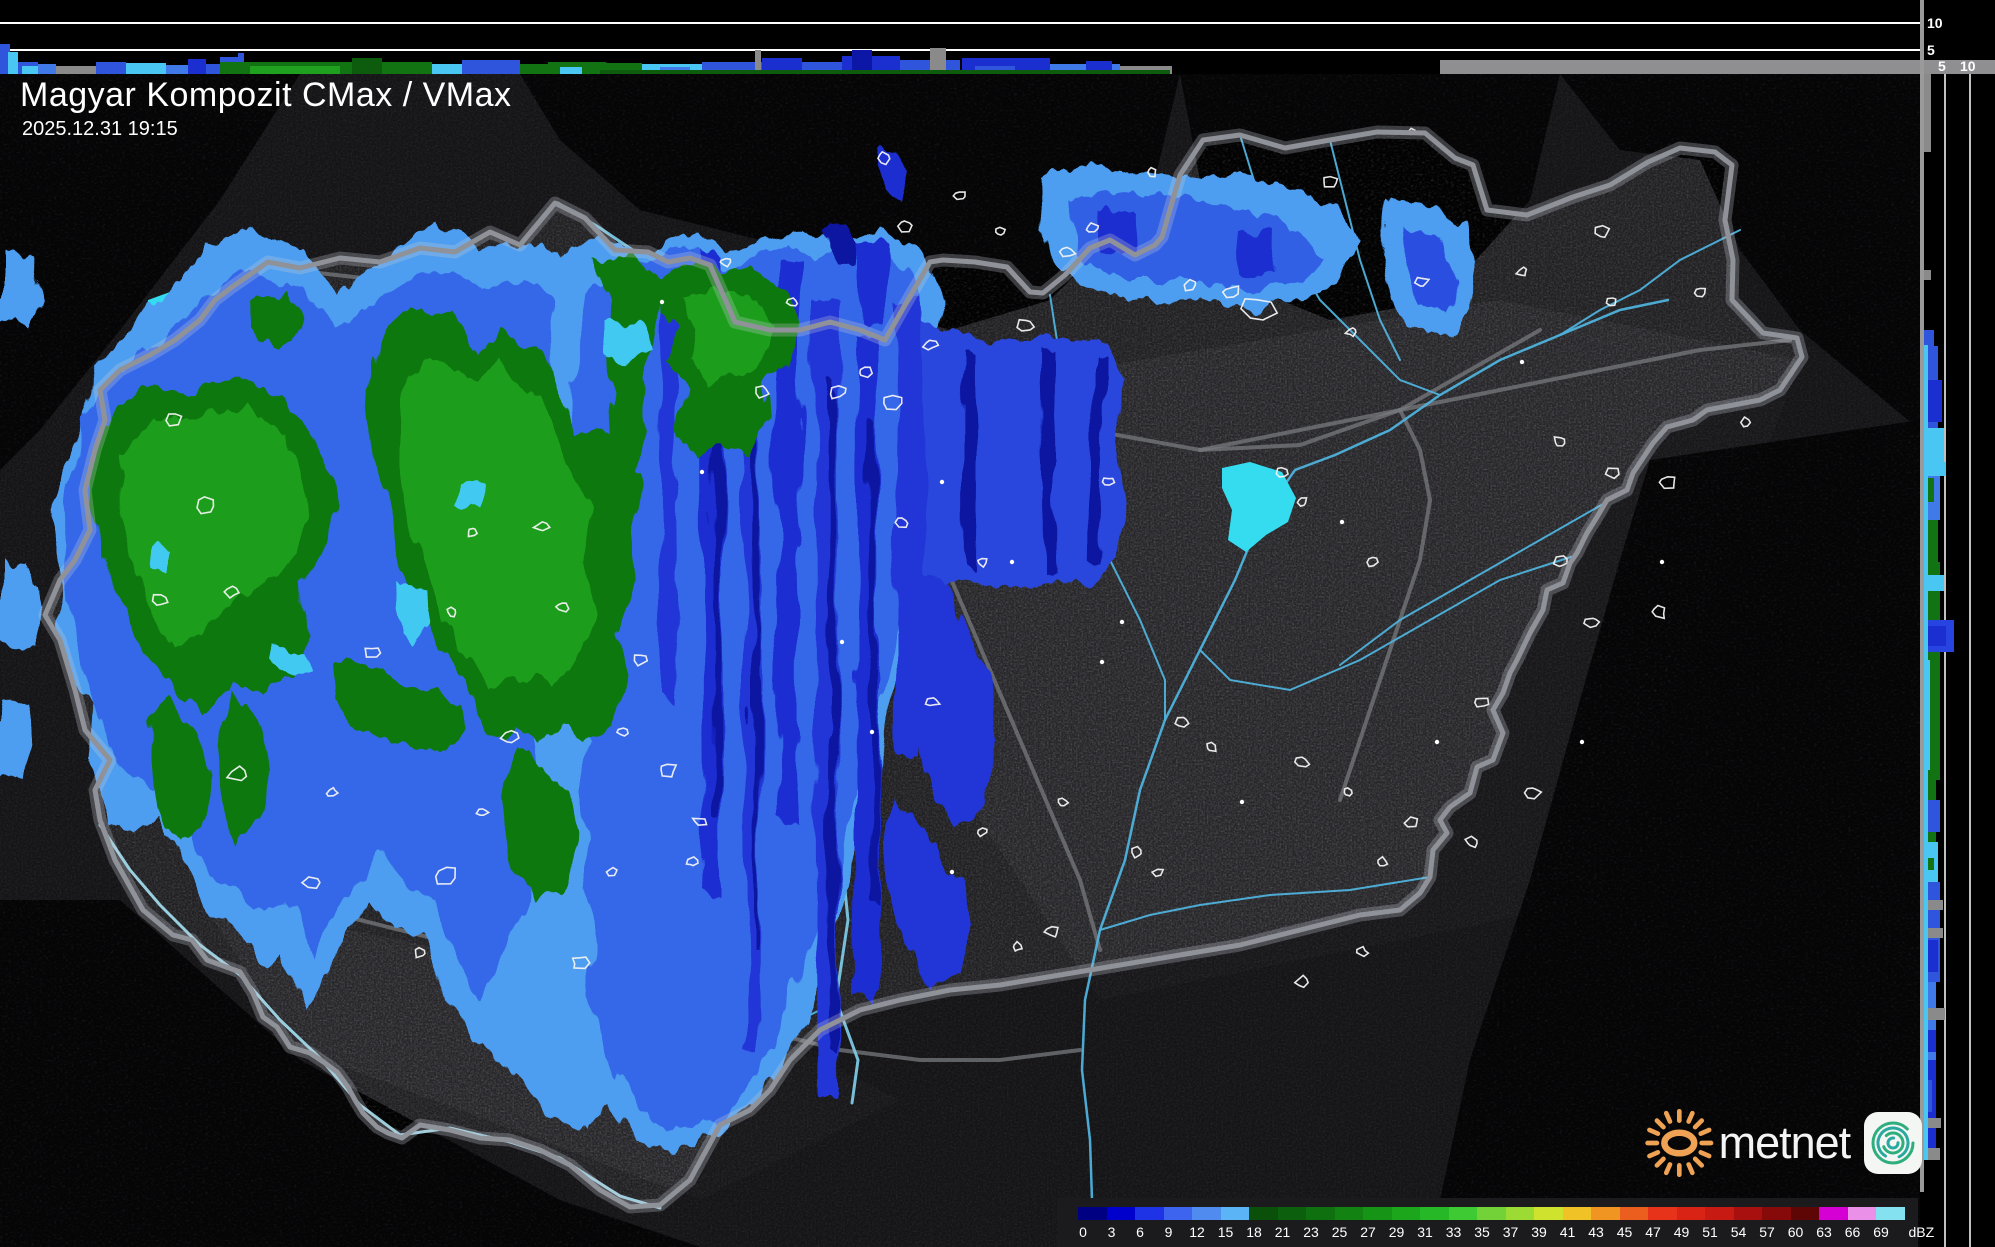 The image size is (1995, 1247). Describe the element at coordinates (1453, 1232) in the screenshot. I see `legend-tick-label: 33` at that location.